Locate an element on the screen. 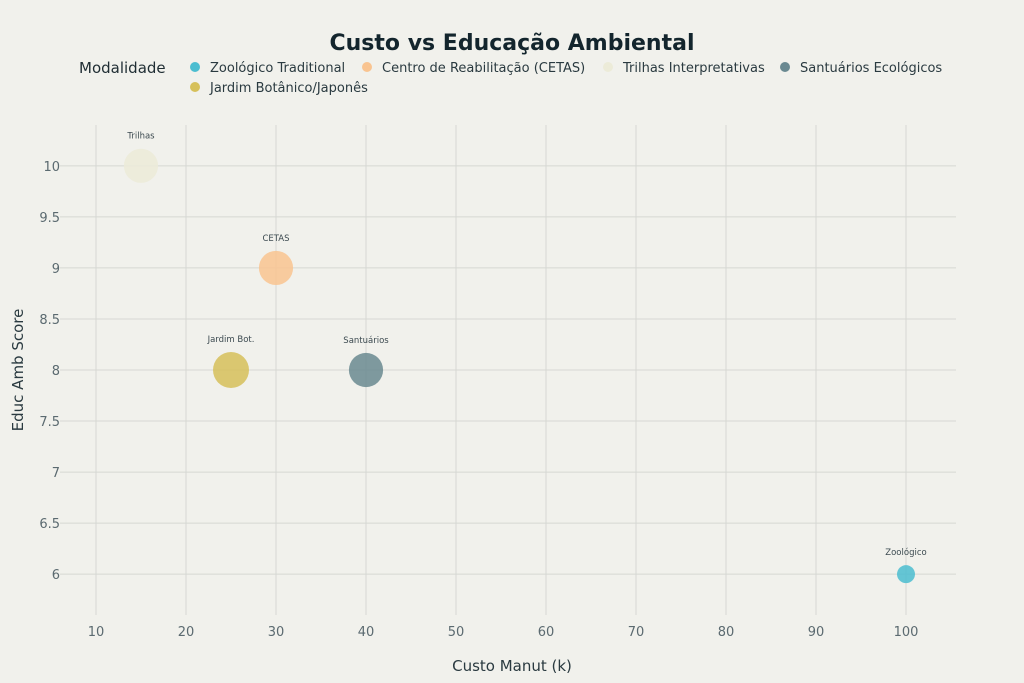 This screenshot has width=1024, height=683. y-axis-ticks: 6 6.5 7 7.5 8 8.5 9 9.5 10 is located at coordinates (49, 371).